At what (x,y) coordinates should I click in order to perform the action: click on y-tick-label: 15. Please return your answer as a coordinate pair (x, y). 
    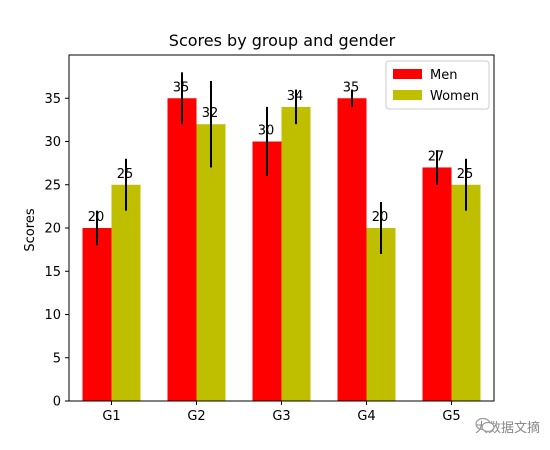
    Looking at the image, I should click on (52, 272).